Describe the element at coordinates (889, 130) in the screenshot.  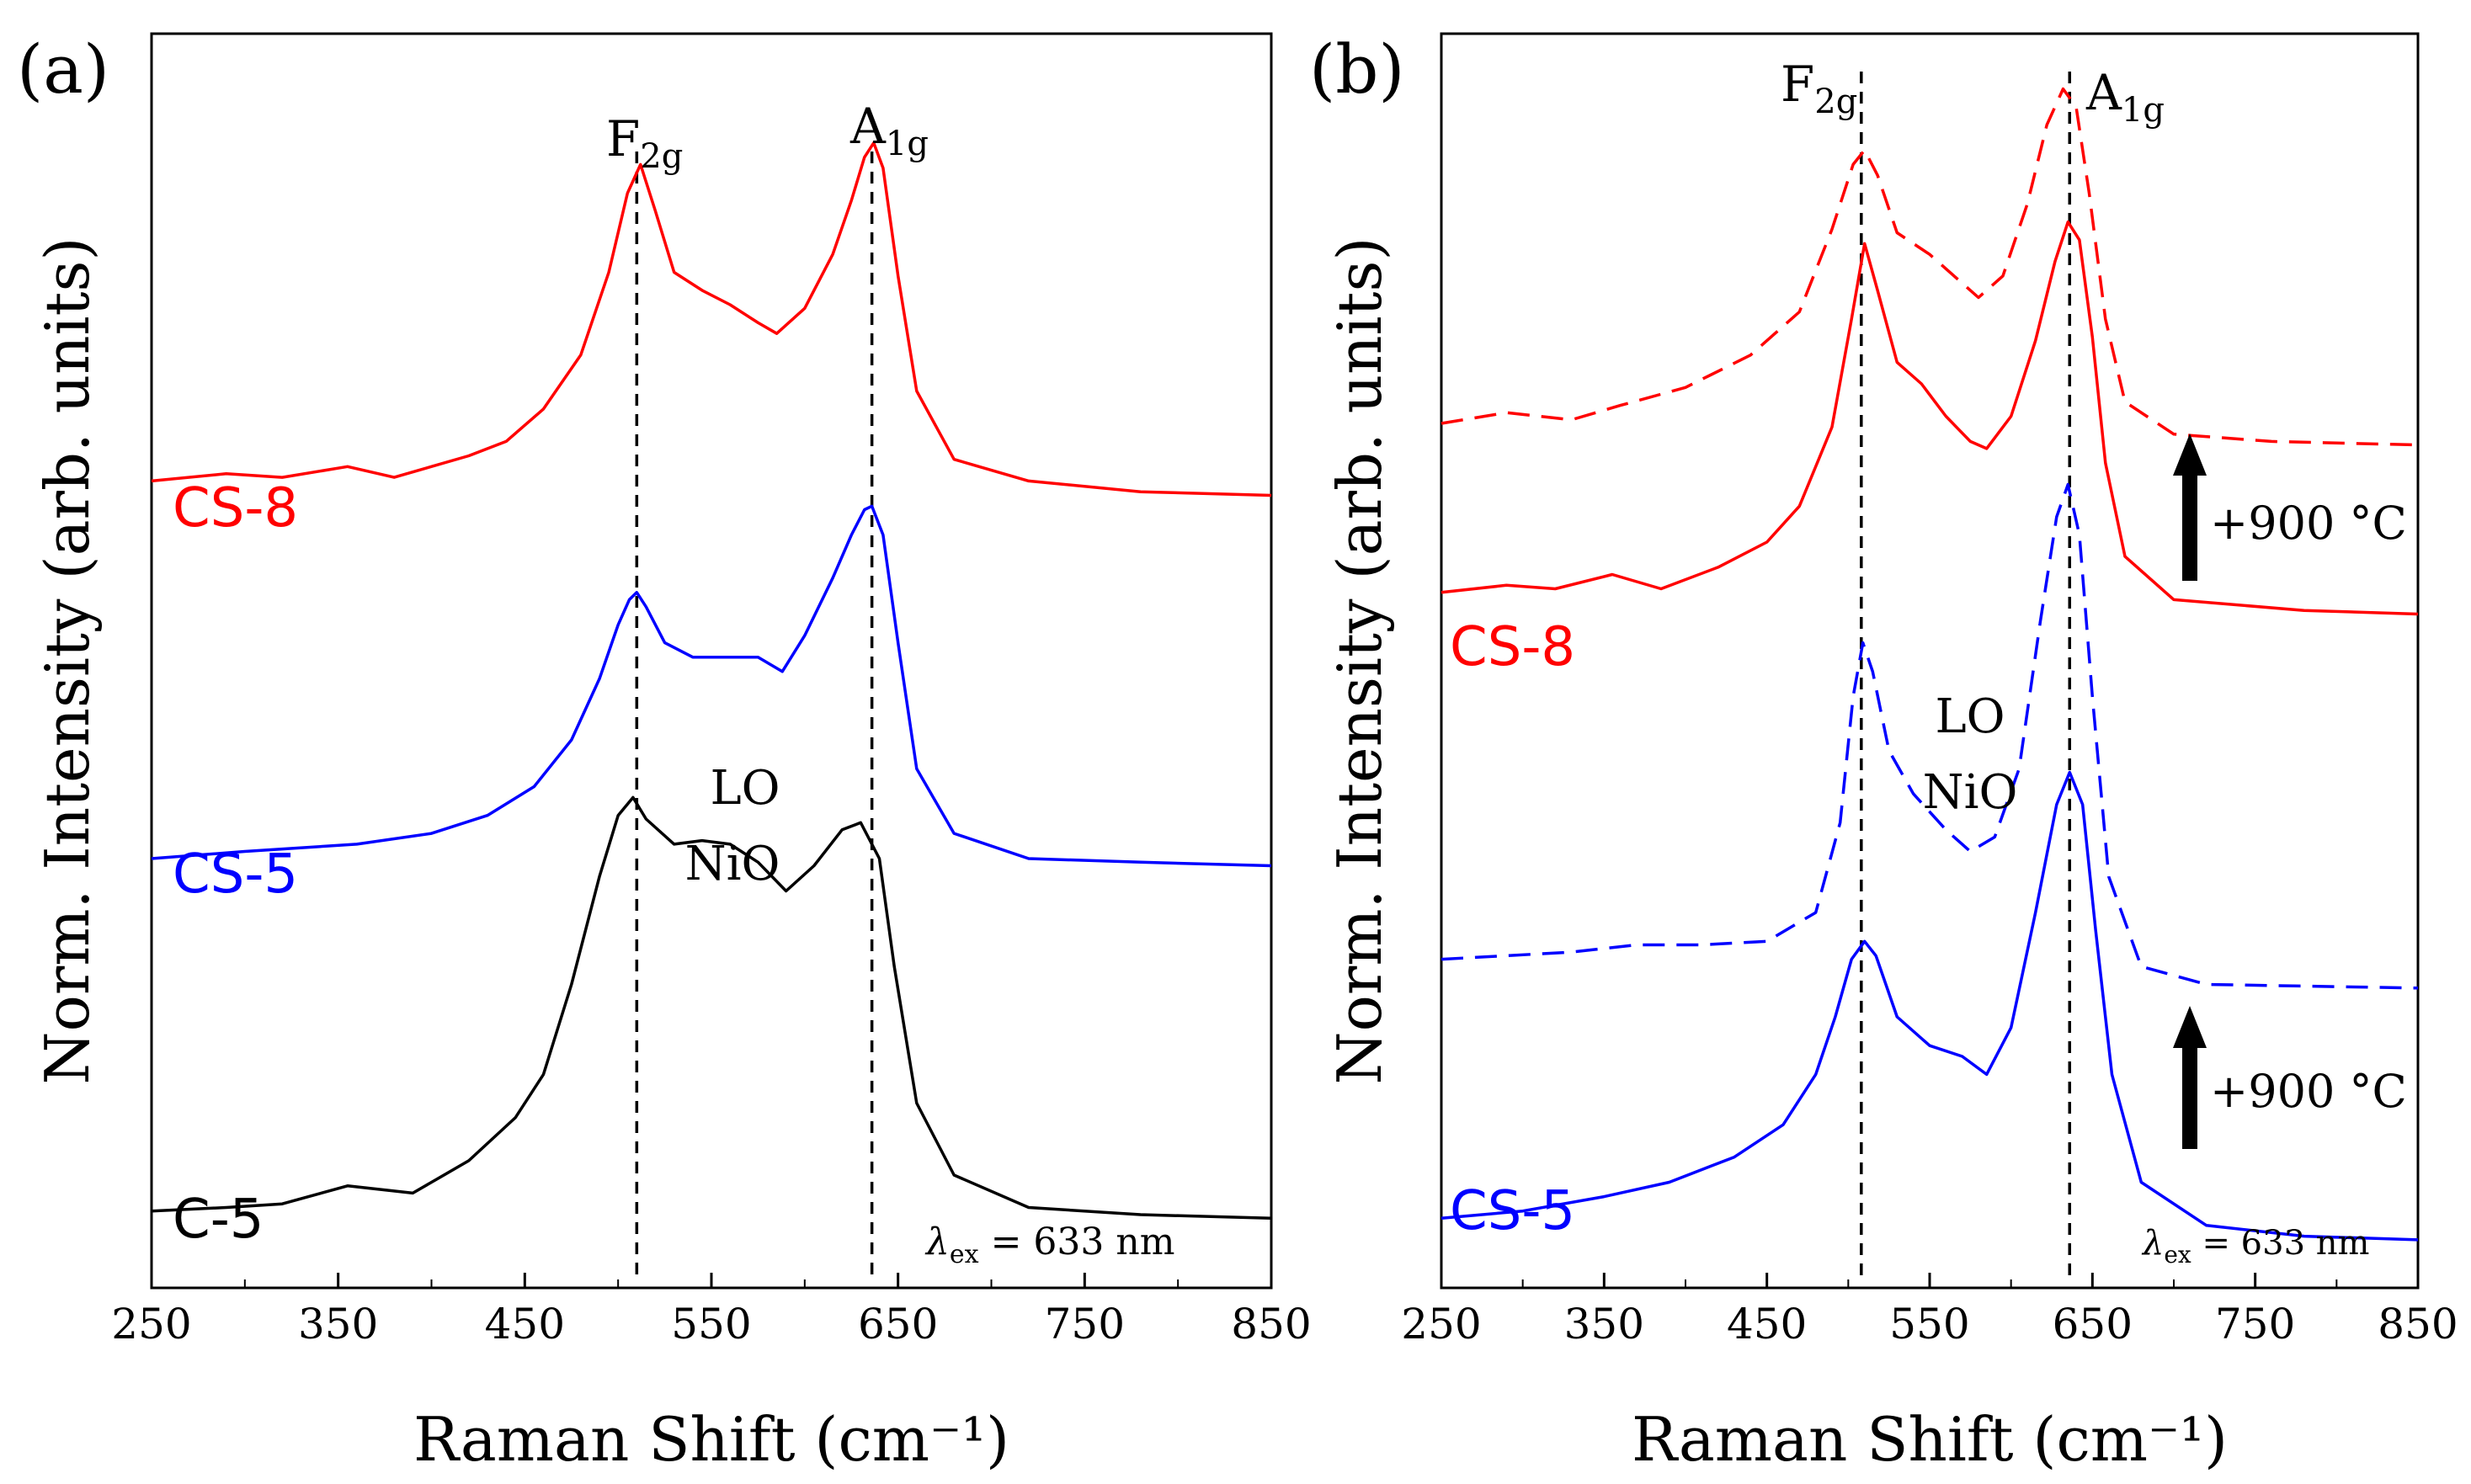
I see `panel-a-a1g-label: A1g` at that location.